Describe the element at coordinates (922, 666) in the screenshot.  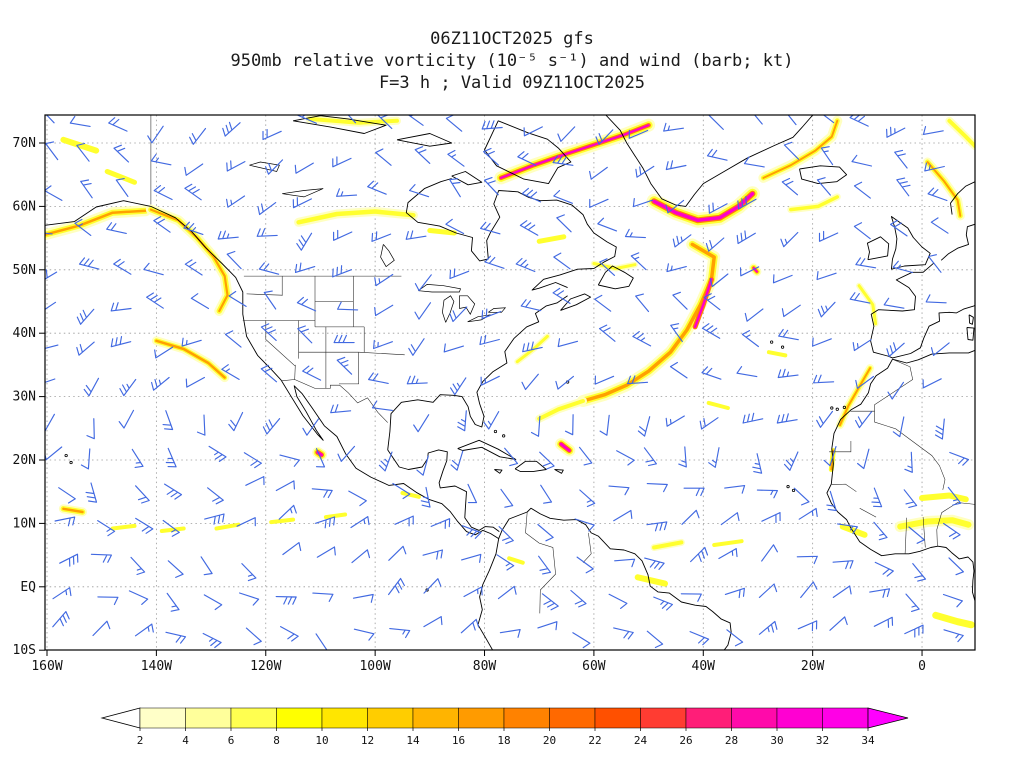
I see `lon-axis-label: 0` at that location.